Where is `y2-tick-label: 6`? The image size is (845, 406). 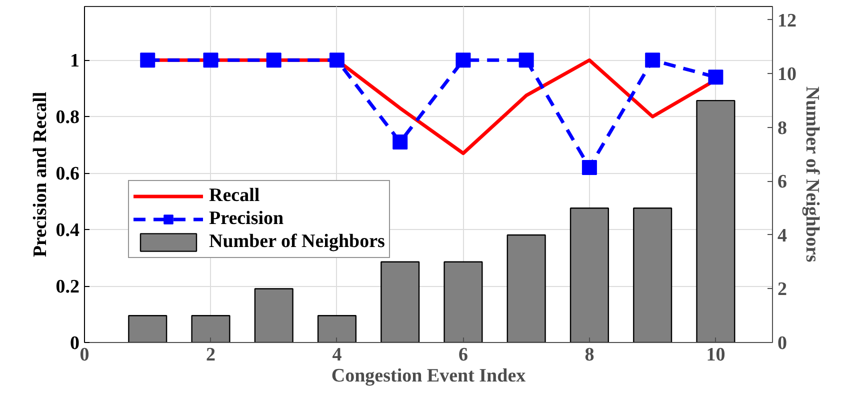
y2-tick-label: 6 is located at coordinates (782, 182).